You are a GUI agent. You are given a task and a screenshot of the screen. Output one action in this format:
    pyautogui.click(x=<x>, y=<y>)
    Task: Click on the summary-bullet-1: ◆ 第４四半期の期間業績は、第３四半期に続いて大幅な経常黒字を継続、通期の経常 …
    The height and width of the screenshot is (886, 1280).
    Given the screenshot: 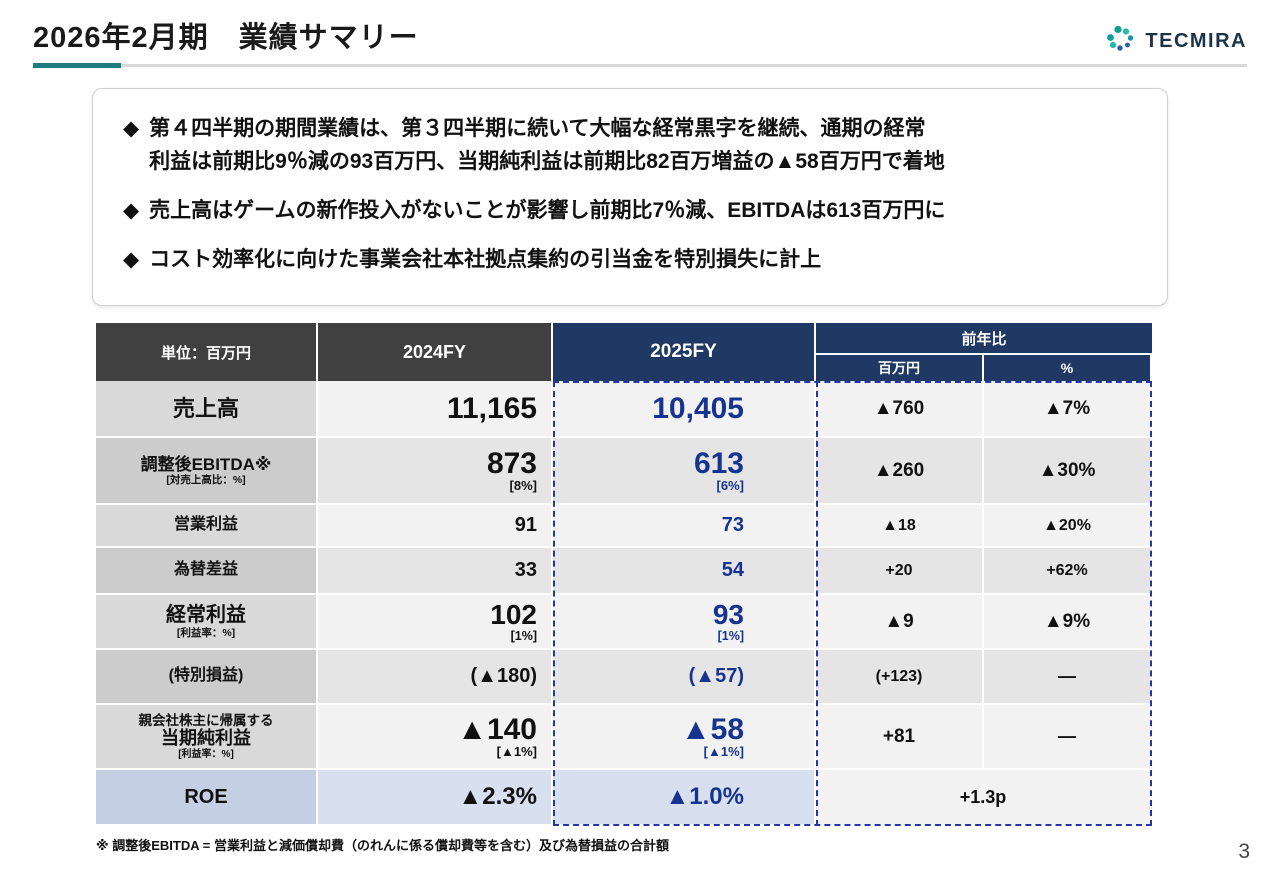 What is the action you would take?
    pyautogui.click(x=630, y=146)
    